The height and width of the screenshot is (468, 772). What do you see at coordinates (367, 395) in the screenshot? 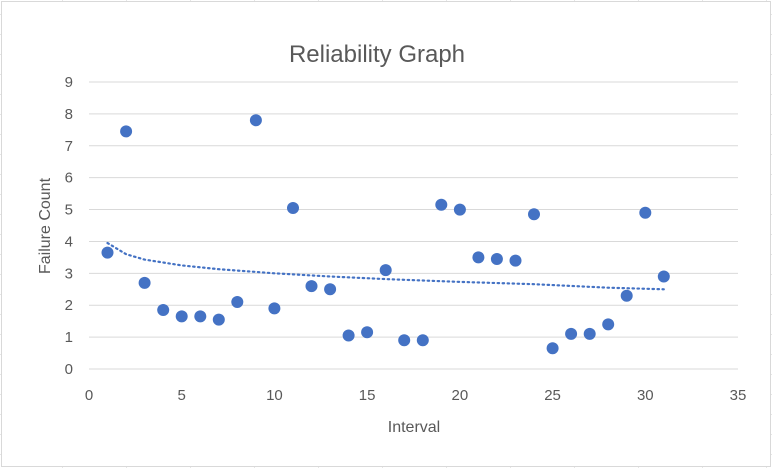
I see `x-tick-label: 15` at bounding box center [367, 395].